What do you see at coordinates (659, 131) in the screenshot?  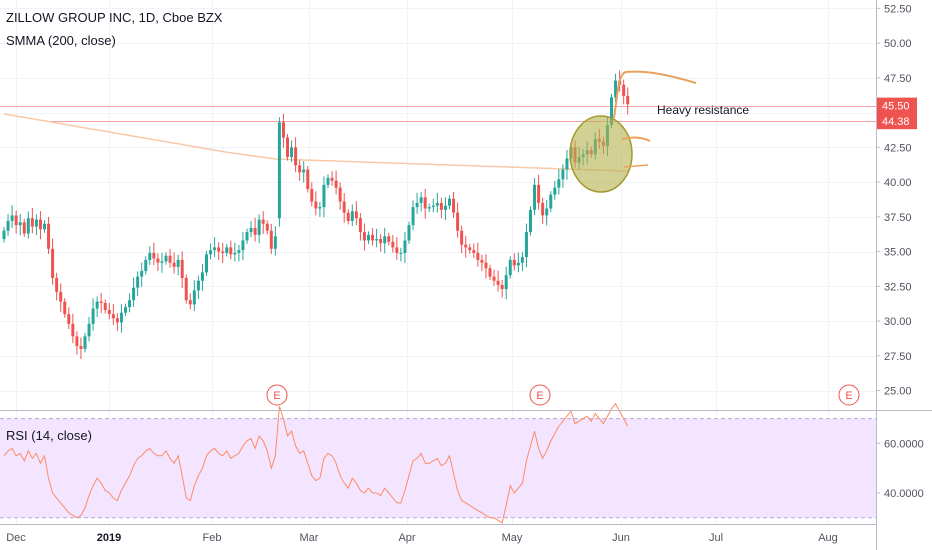 I see `drawing-layer: Heavy resistance` at bounding box center [659, 131].